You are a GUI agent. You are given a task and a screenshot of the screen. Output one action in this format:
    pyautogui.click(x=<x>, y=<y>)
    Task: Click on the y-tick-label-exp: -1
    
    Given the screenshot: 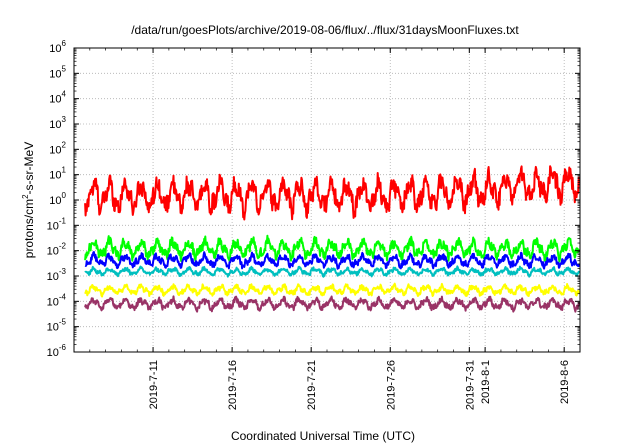 What is the action you would take?
    pyautogui.click(x=63, y=220)
    